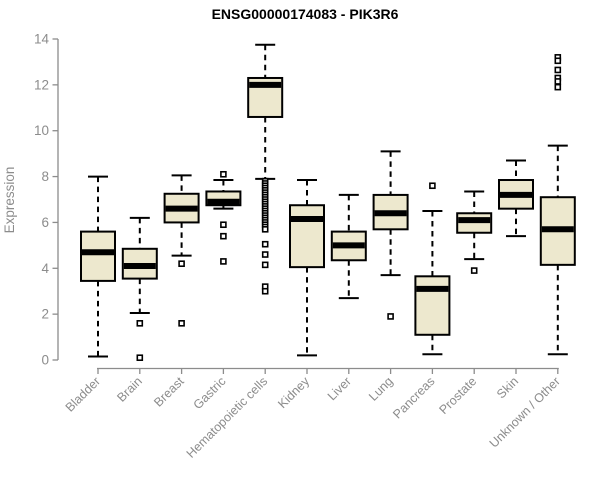 This screenshot has height=500, width=600. I want to click on x-tick-label-kidney: Kidney, so click(293, 392).